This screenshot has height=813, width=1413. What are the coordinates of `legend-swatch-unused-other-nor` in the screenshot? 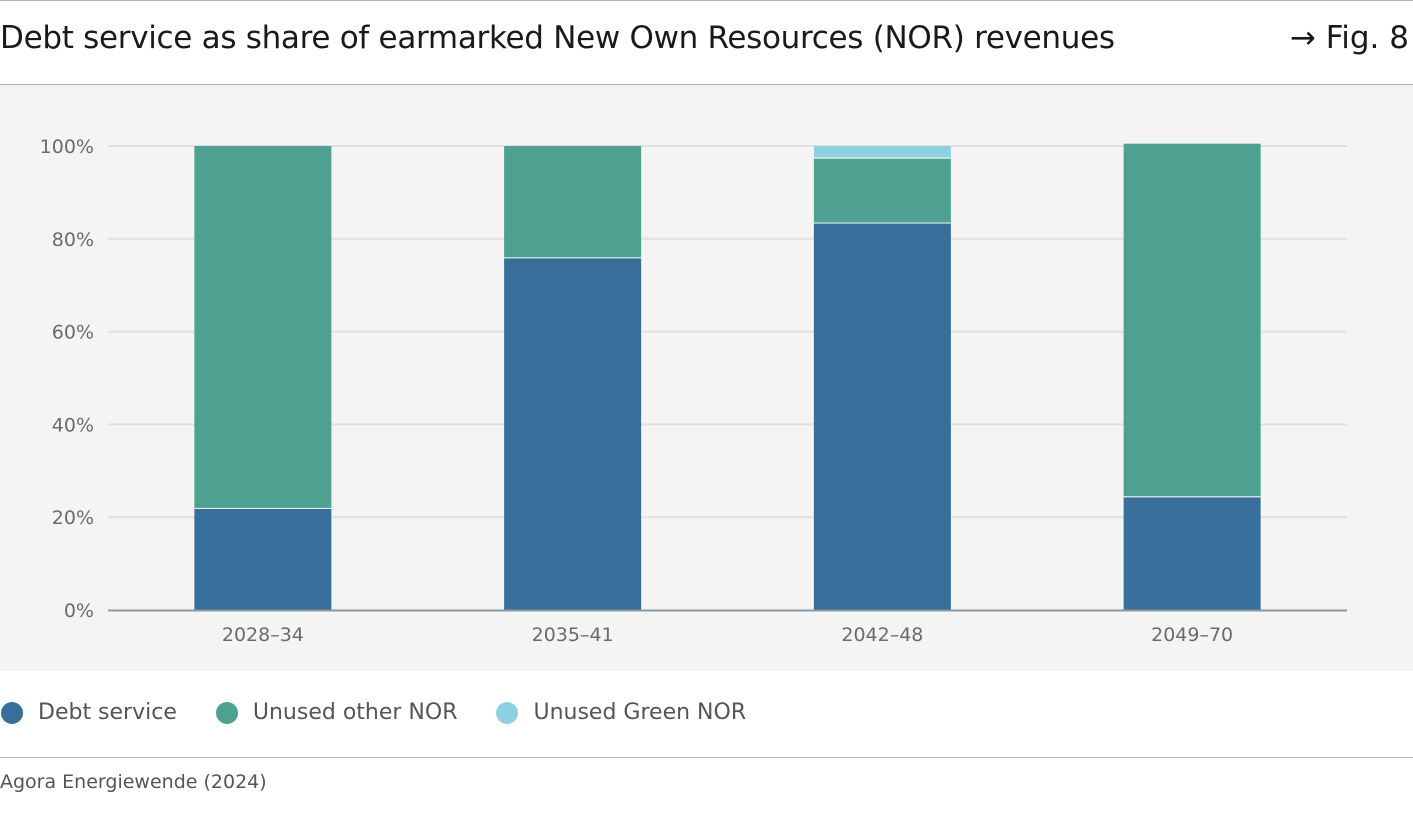 It's located at (226, 712).